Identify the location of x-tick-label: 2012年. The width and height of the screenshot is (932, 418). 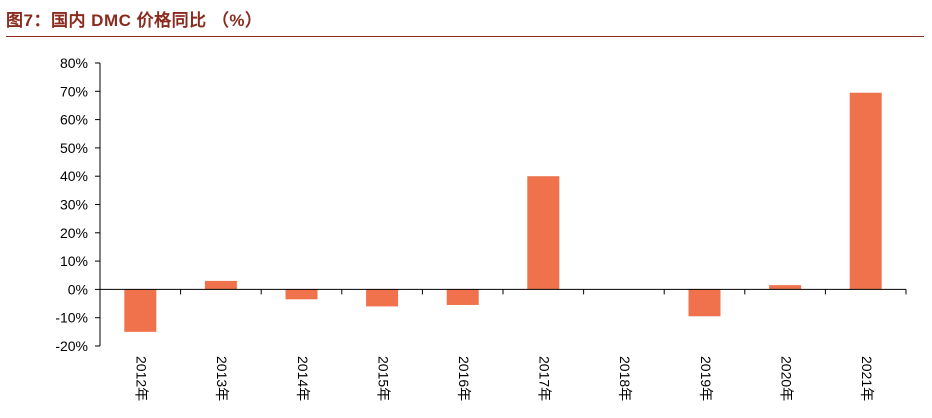
(142, 378).